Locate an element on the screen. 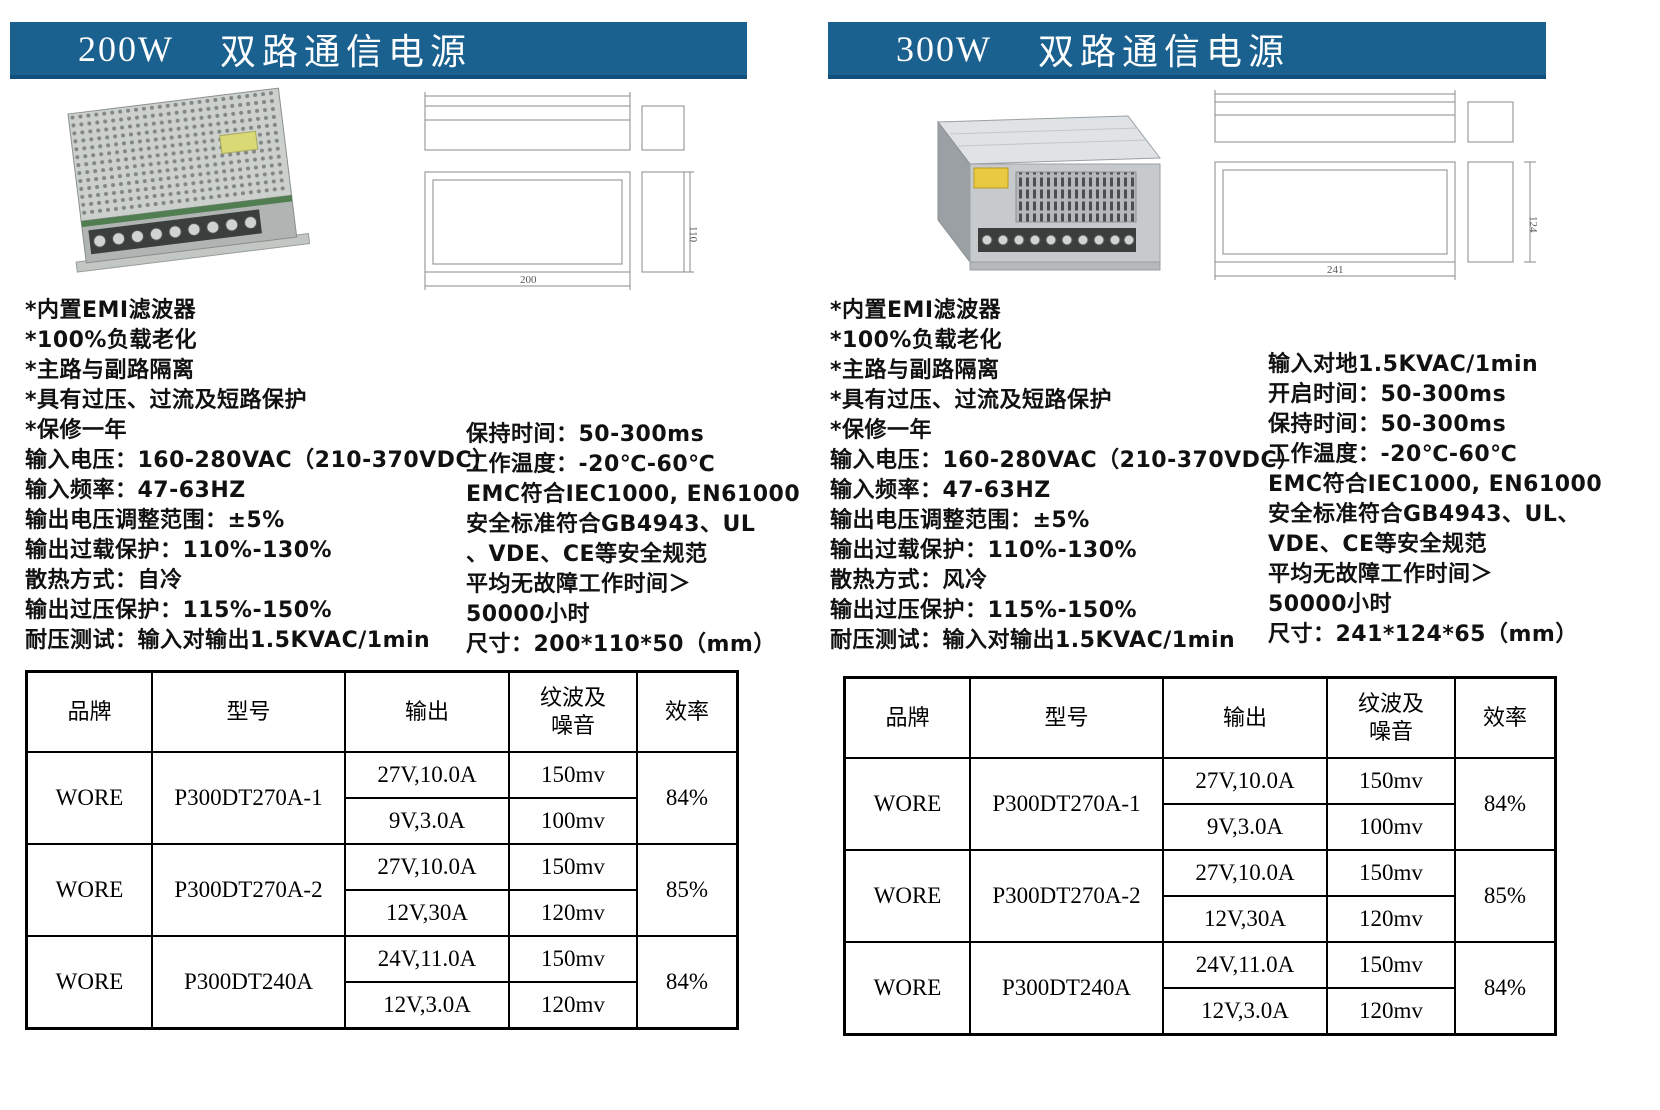 This screenshot has height=1110, width=1660. section-header-300w: 300W 双路通信电源 is located at coordinates (1187, 50).